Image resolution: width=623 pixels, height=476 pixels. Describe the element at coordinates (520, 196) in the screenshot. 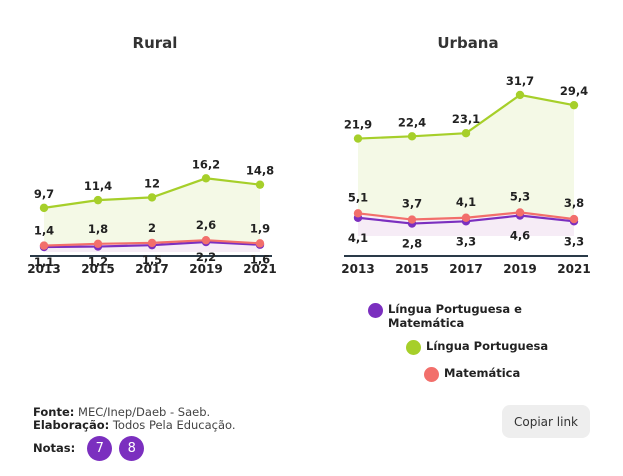

I see `label-math-2019: 5,3` at that location.